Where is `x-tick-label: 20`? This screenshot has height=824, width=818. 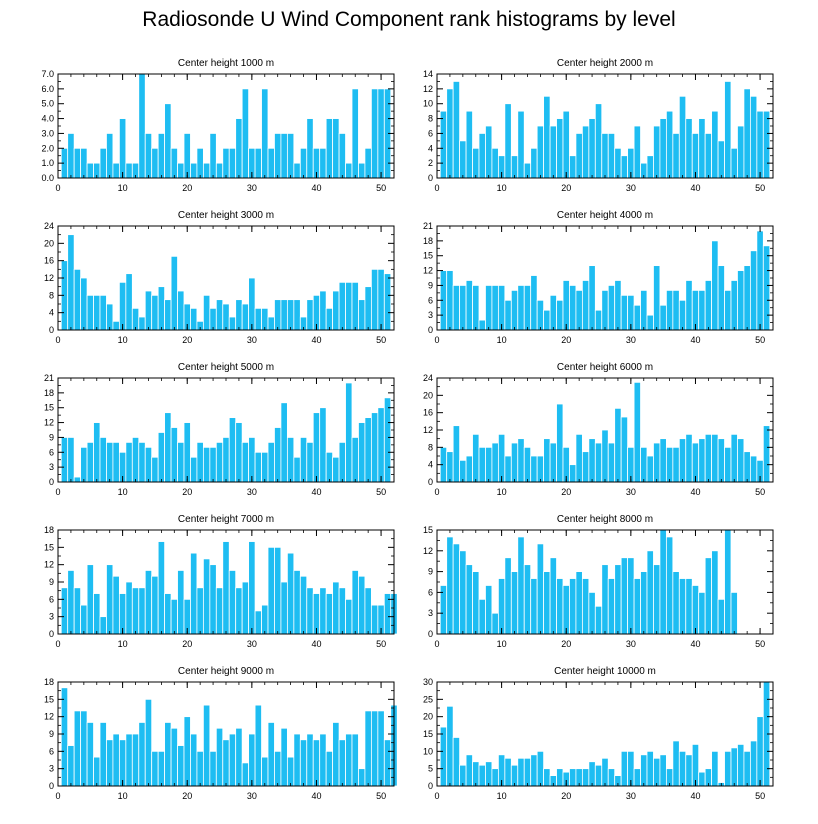 x-tick-label: 20 is located at coordinates (187, 644).